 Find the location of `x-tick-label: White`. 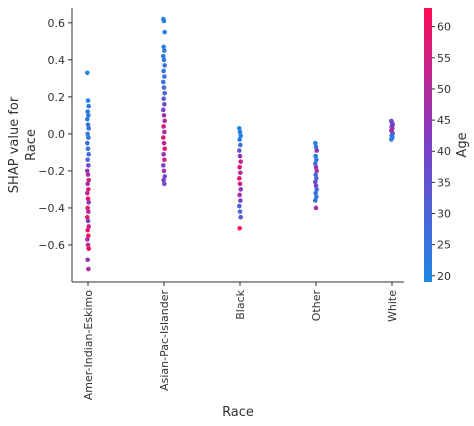

x-tick-label: White is located at coordinates (392, 306).